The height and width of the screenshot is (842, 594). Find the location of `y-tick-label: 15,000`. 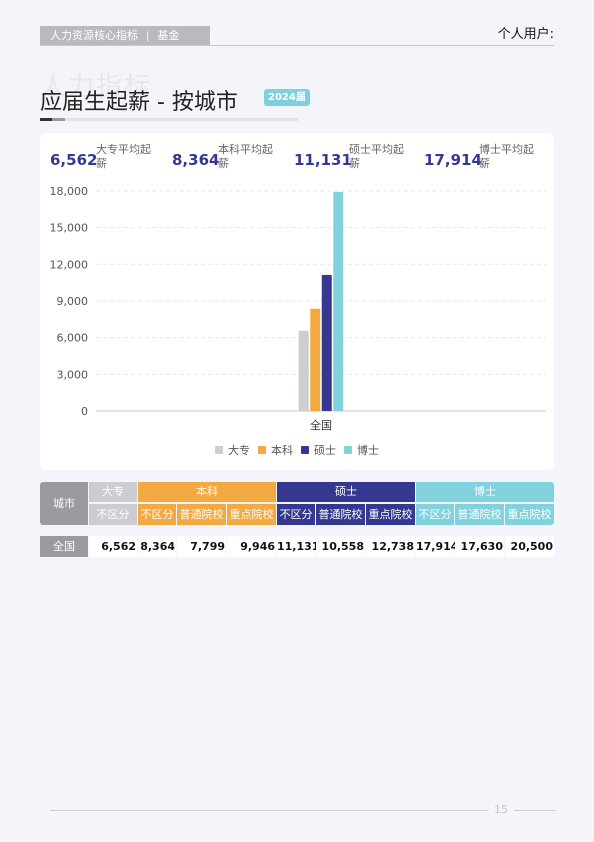

y-tick-label: 15,000 is located at coordinates (69, 228).